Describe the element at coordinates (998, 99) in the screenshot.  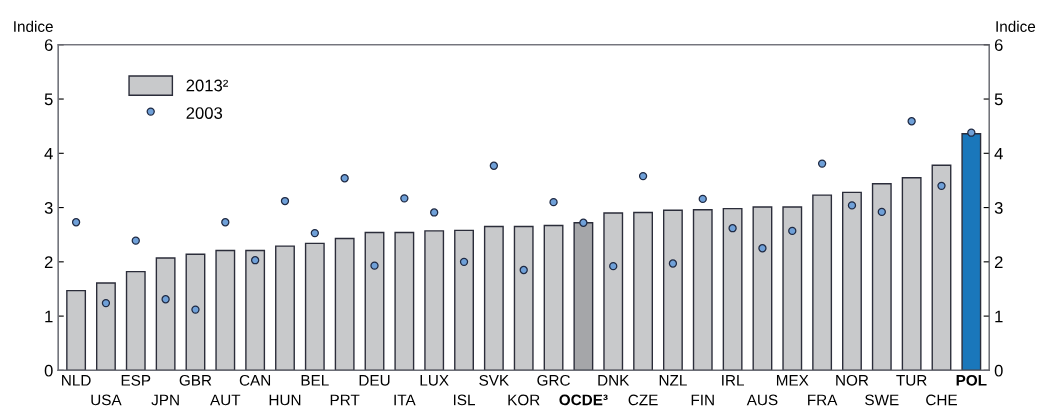
I see `y2-tick-label: 5` at that location.